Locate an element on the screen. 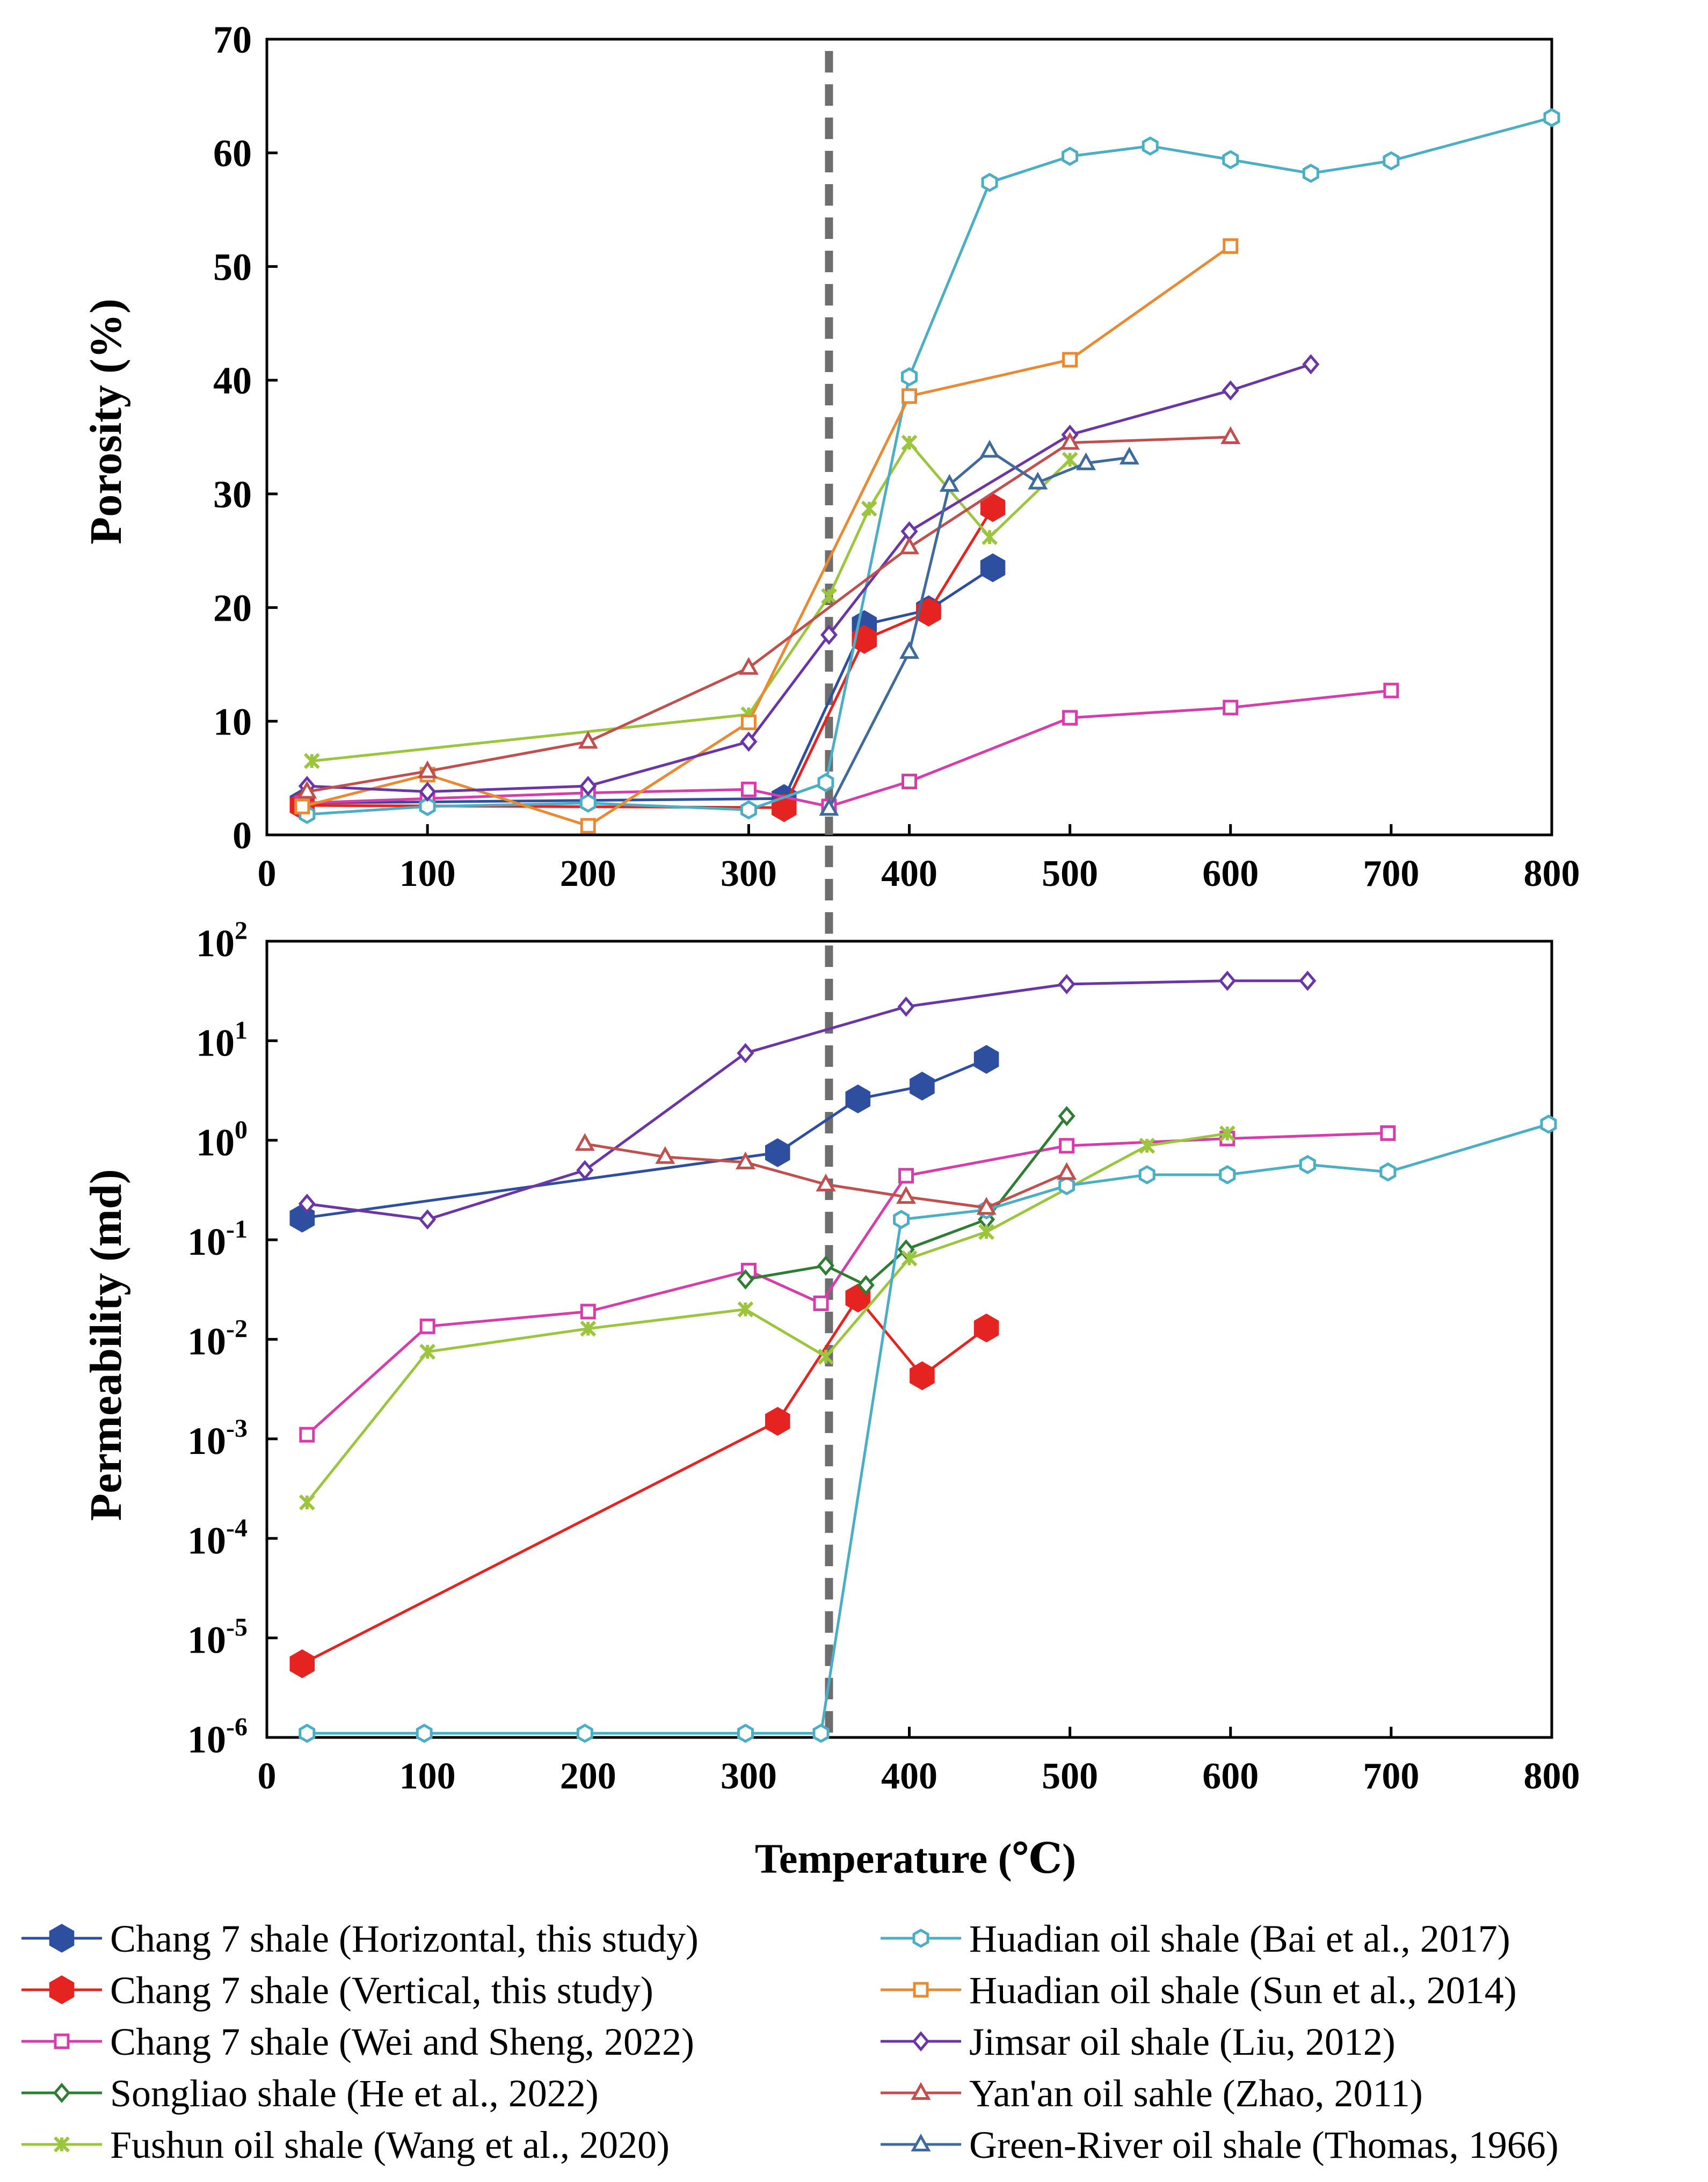 The image size is (1708, 2182). porosity-y-tick-label: 70 is located at coordinates (232, 39).